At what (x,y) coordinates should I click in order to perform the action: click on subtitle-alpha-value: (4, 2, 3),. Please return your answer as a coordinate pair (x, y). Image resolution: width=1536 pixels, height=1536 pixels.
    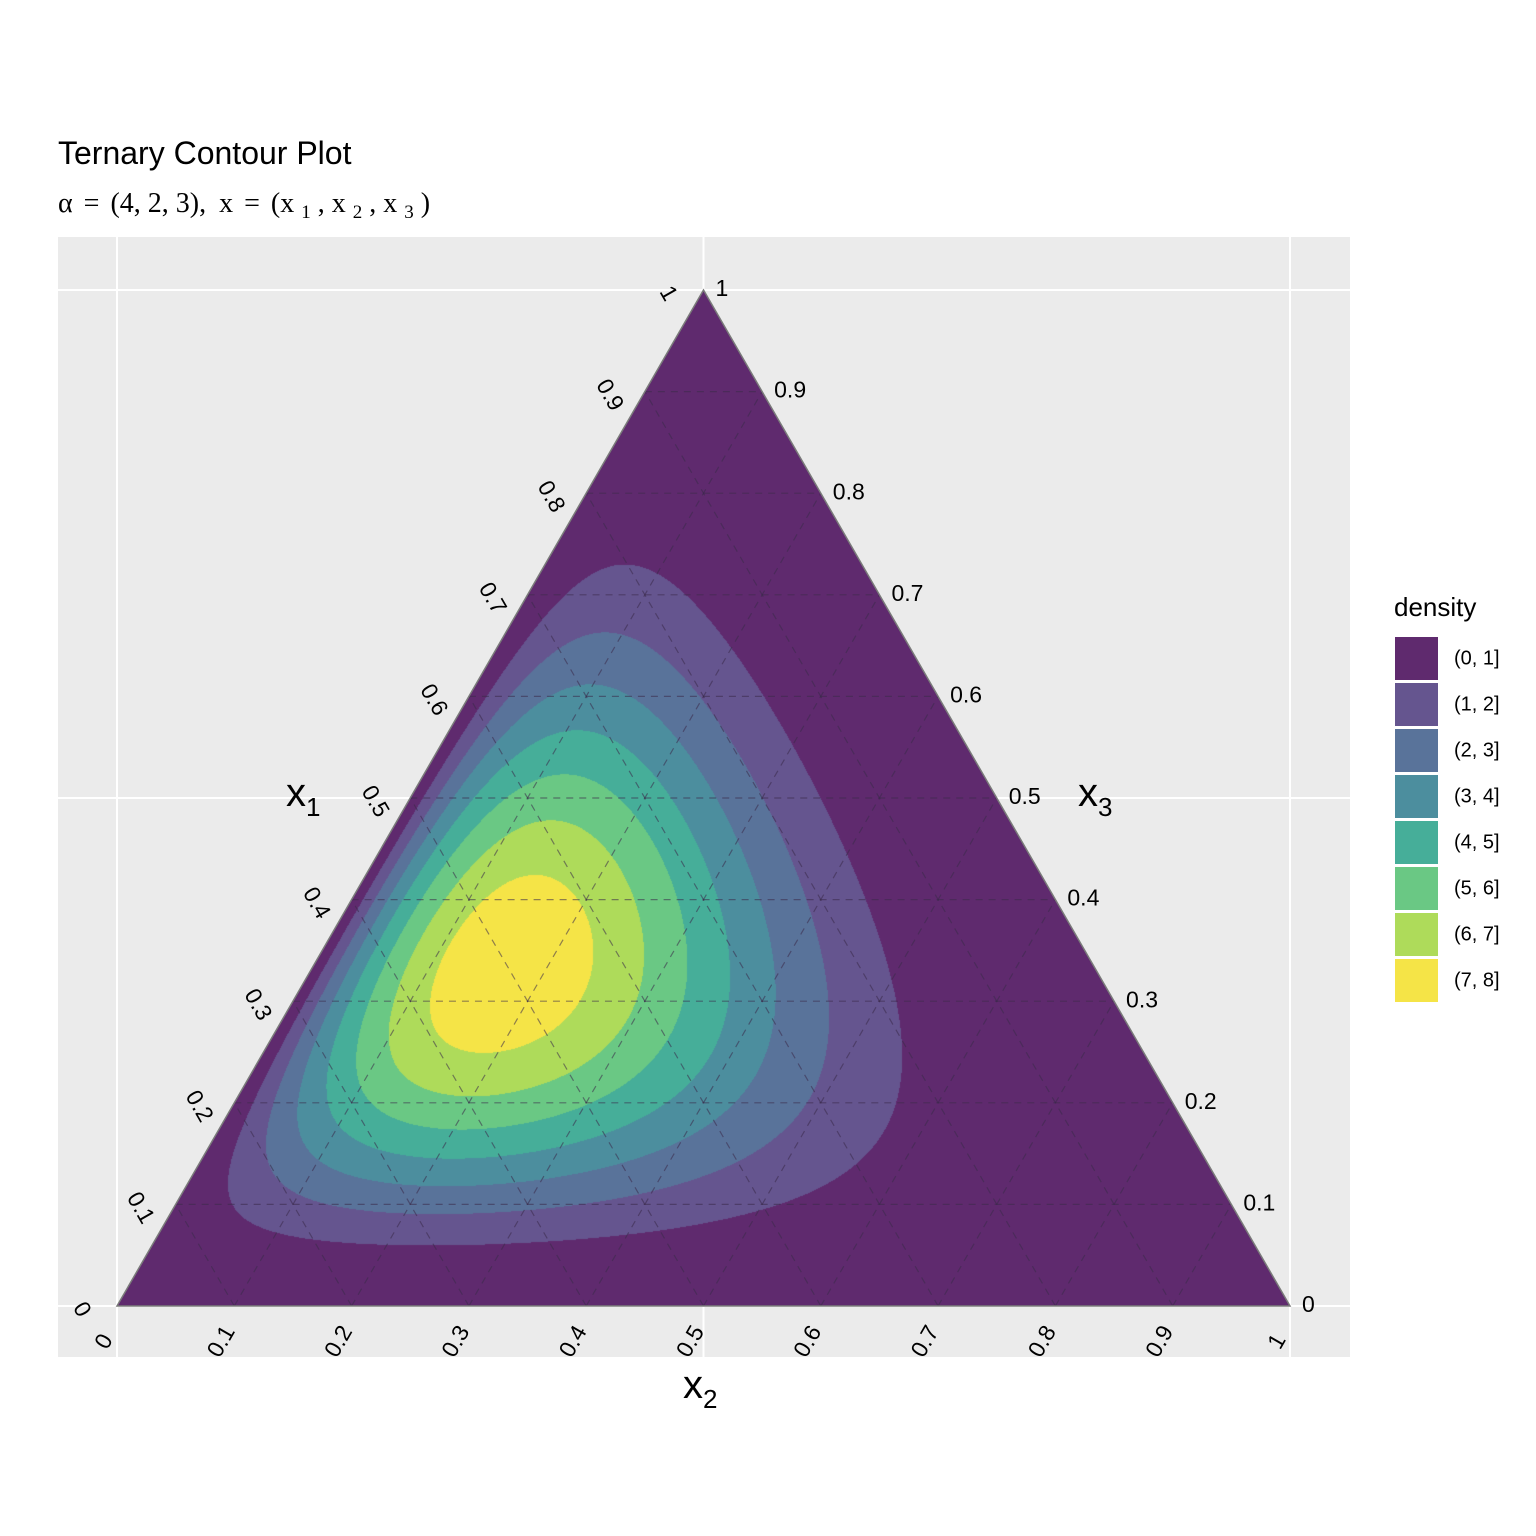
    Looking at the image, I should click on (158, 203).